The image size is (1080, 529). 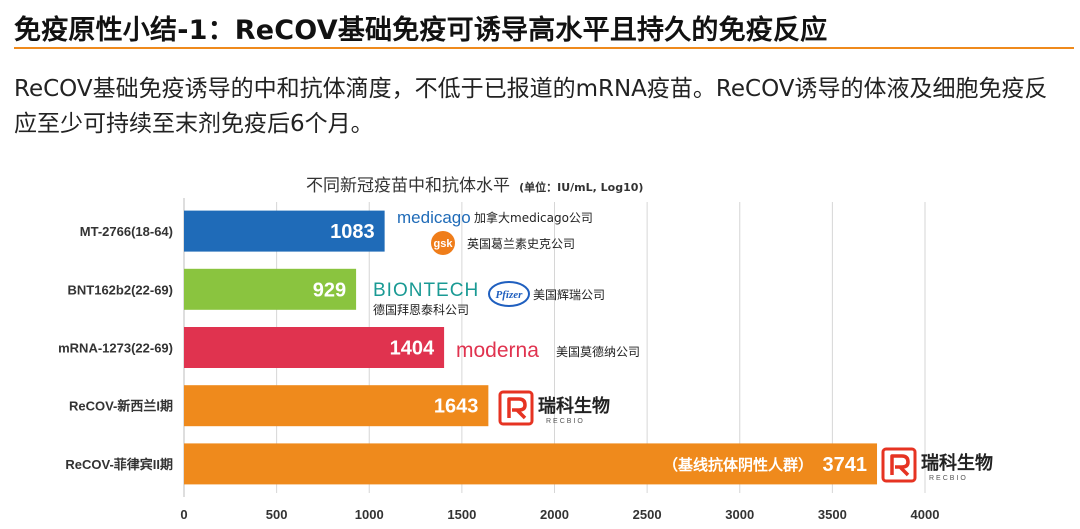 What do you see at coordinates (544, 48) in the screenshot?
I see `title-divider` at bounding box center [544, 48].